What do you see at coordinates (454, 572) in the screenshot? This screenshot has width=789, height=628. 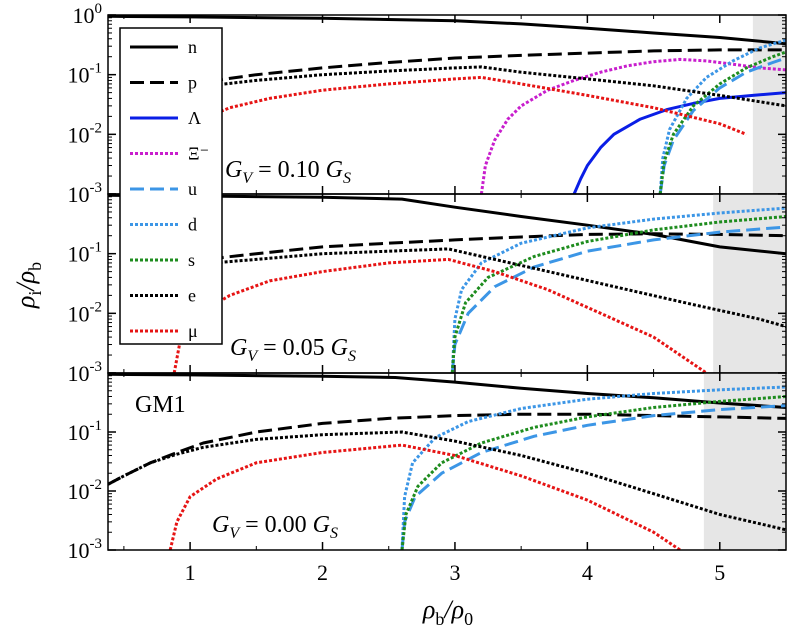 I see `x-tick-label: 3` at bounding box center [454, 572].